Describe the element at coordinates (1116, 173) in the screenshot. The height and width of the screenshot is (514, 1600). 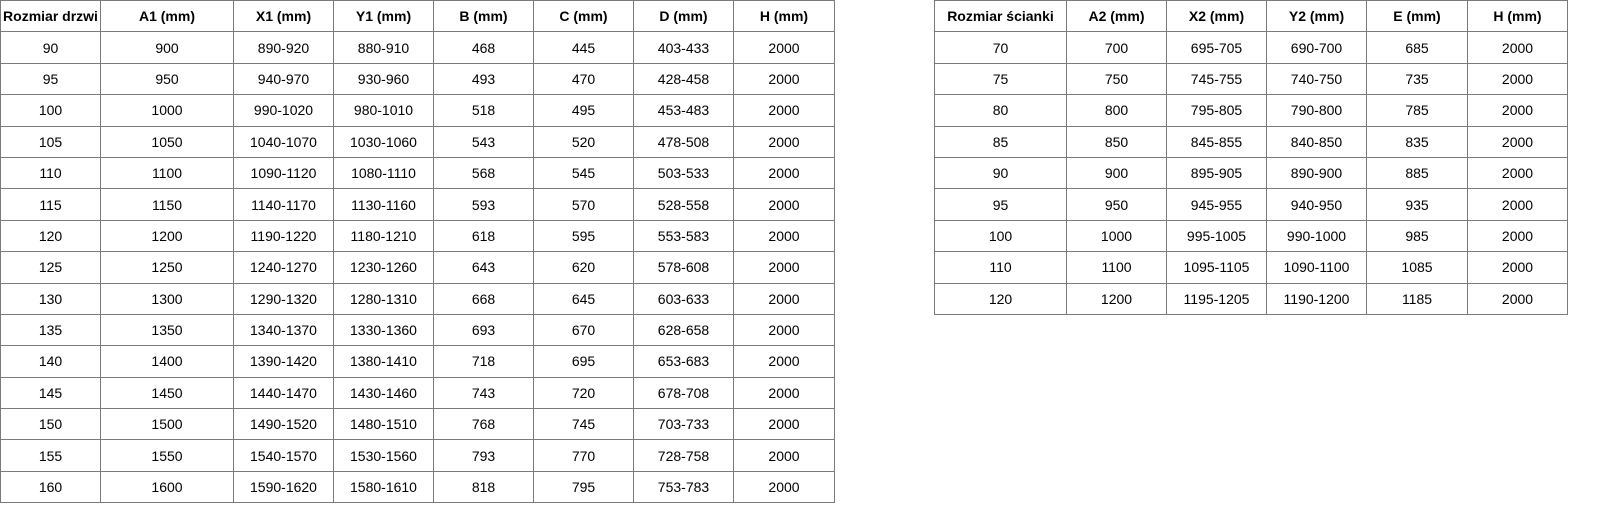
I see `table-cell: 900` at that location.